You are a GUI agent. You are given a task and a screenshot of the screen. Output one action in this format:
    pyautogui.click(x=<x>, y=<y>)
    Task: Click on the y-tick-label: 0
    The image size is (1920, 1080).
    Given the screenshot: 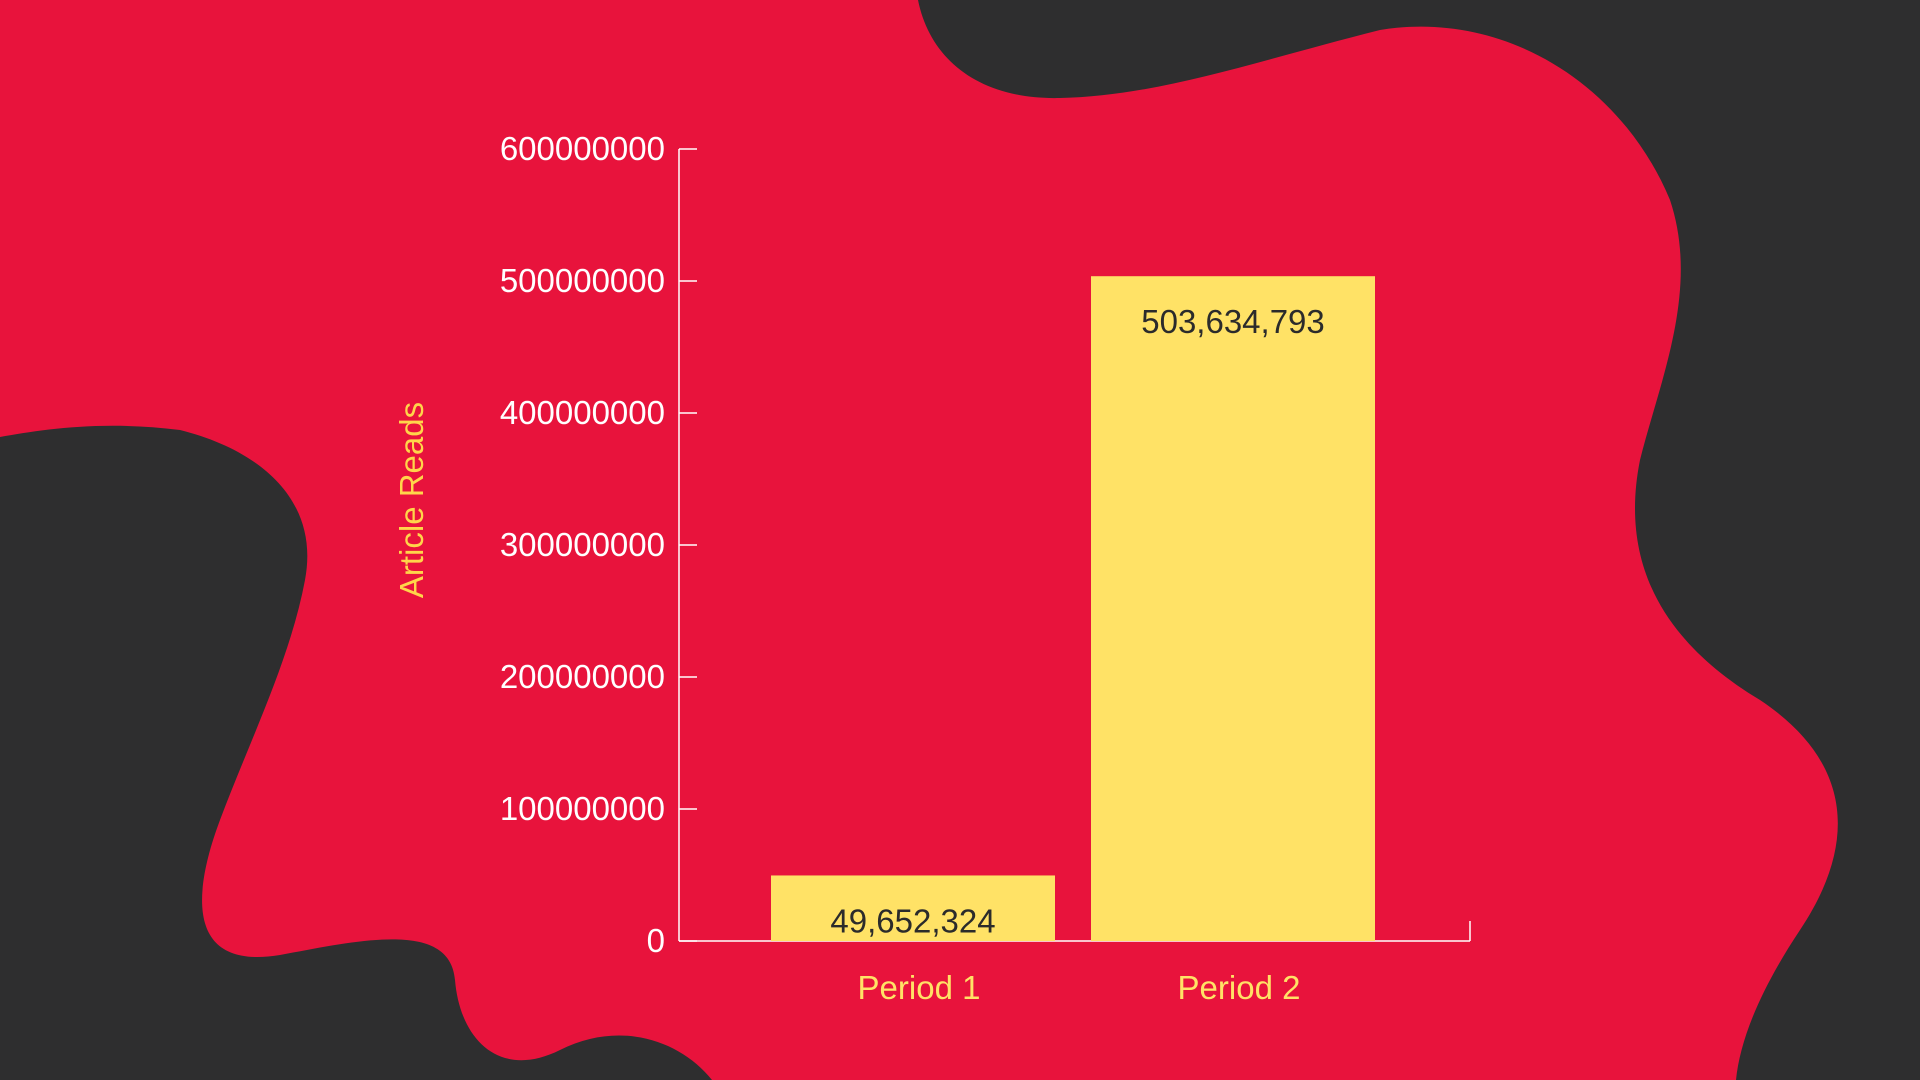 What is the action you would take?
    pyautogui.click(x=656, y=940)
    